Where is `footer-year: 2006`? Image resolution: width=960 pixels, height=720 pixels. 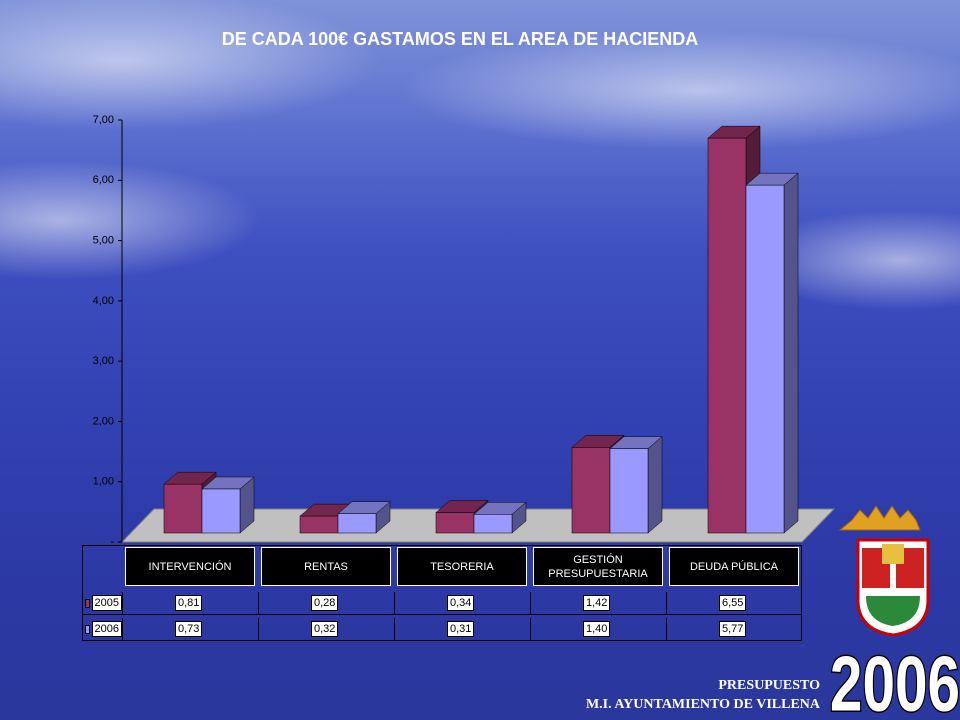 footer-year: 2006 is located at coordinates (895, 680).